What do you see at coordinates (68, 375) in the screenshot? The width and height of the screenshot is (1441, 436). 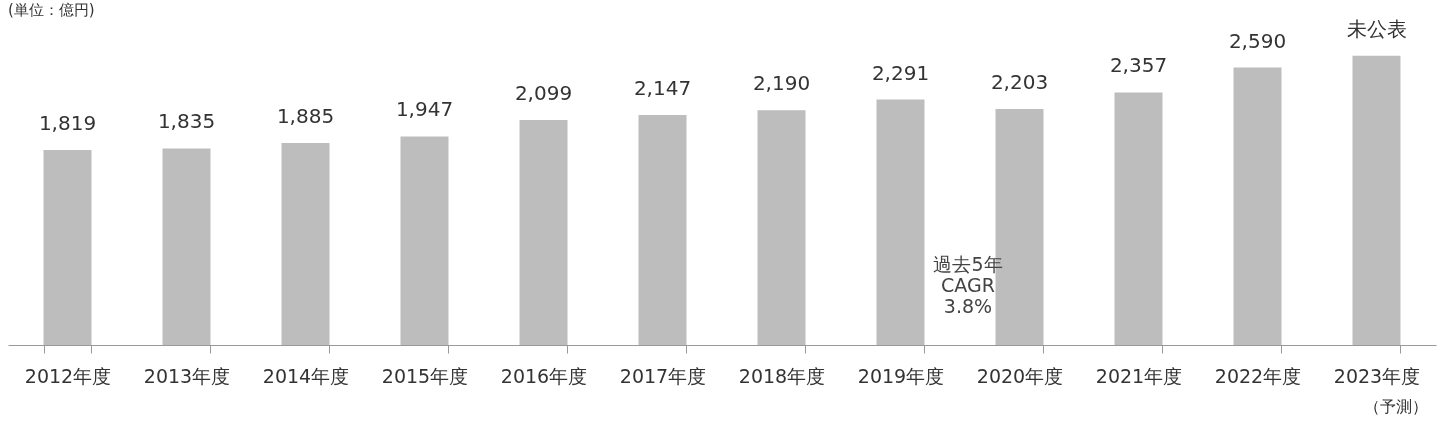 I see `x-tick-label: 2012年度` at bounding box center [68, 375].